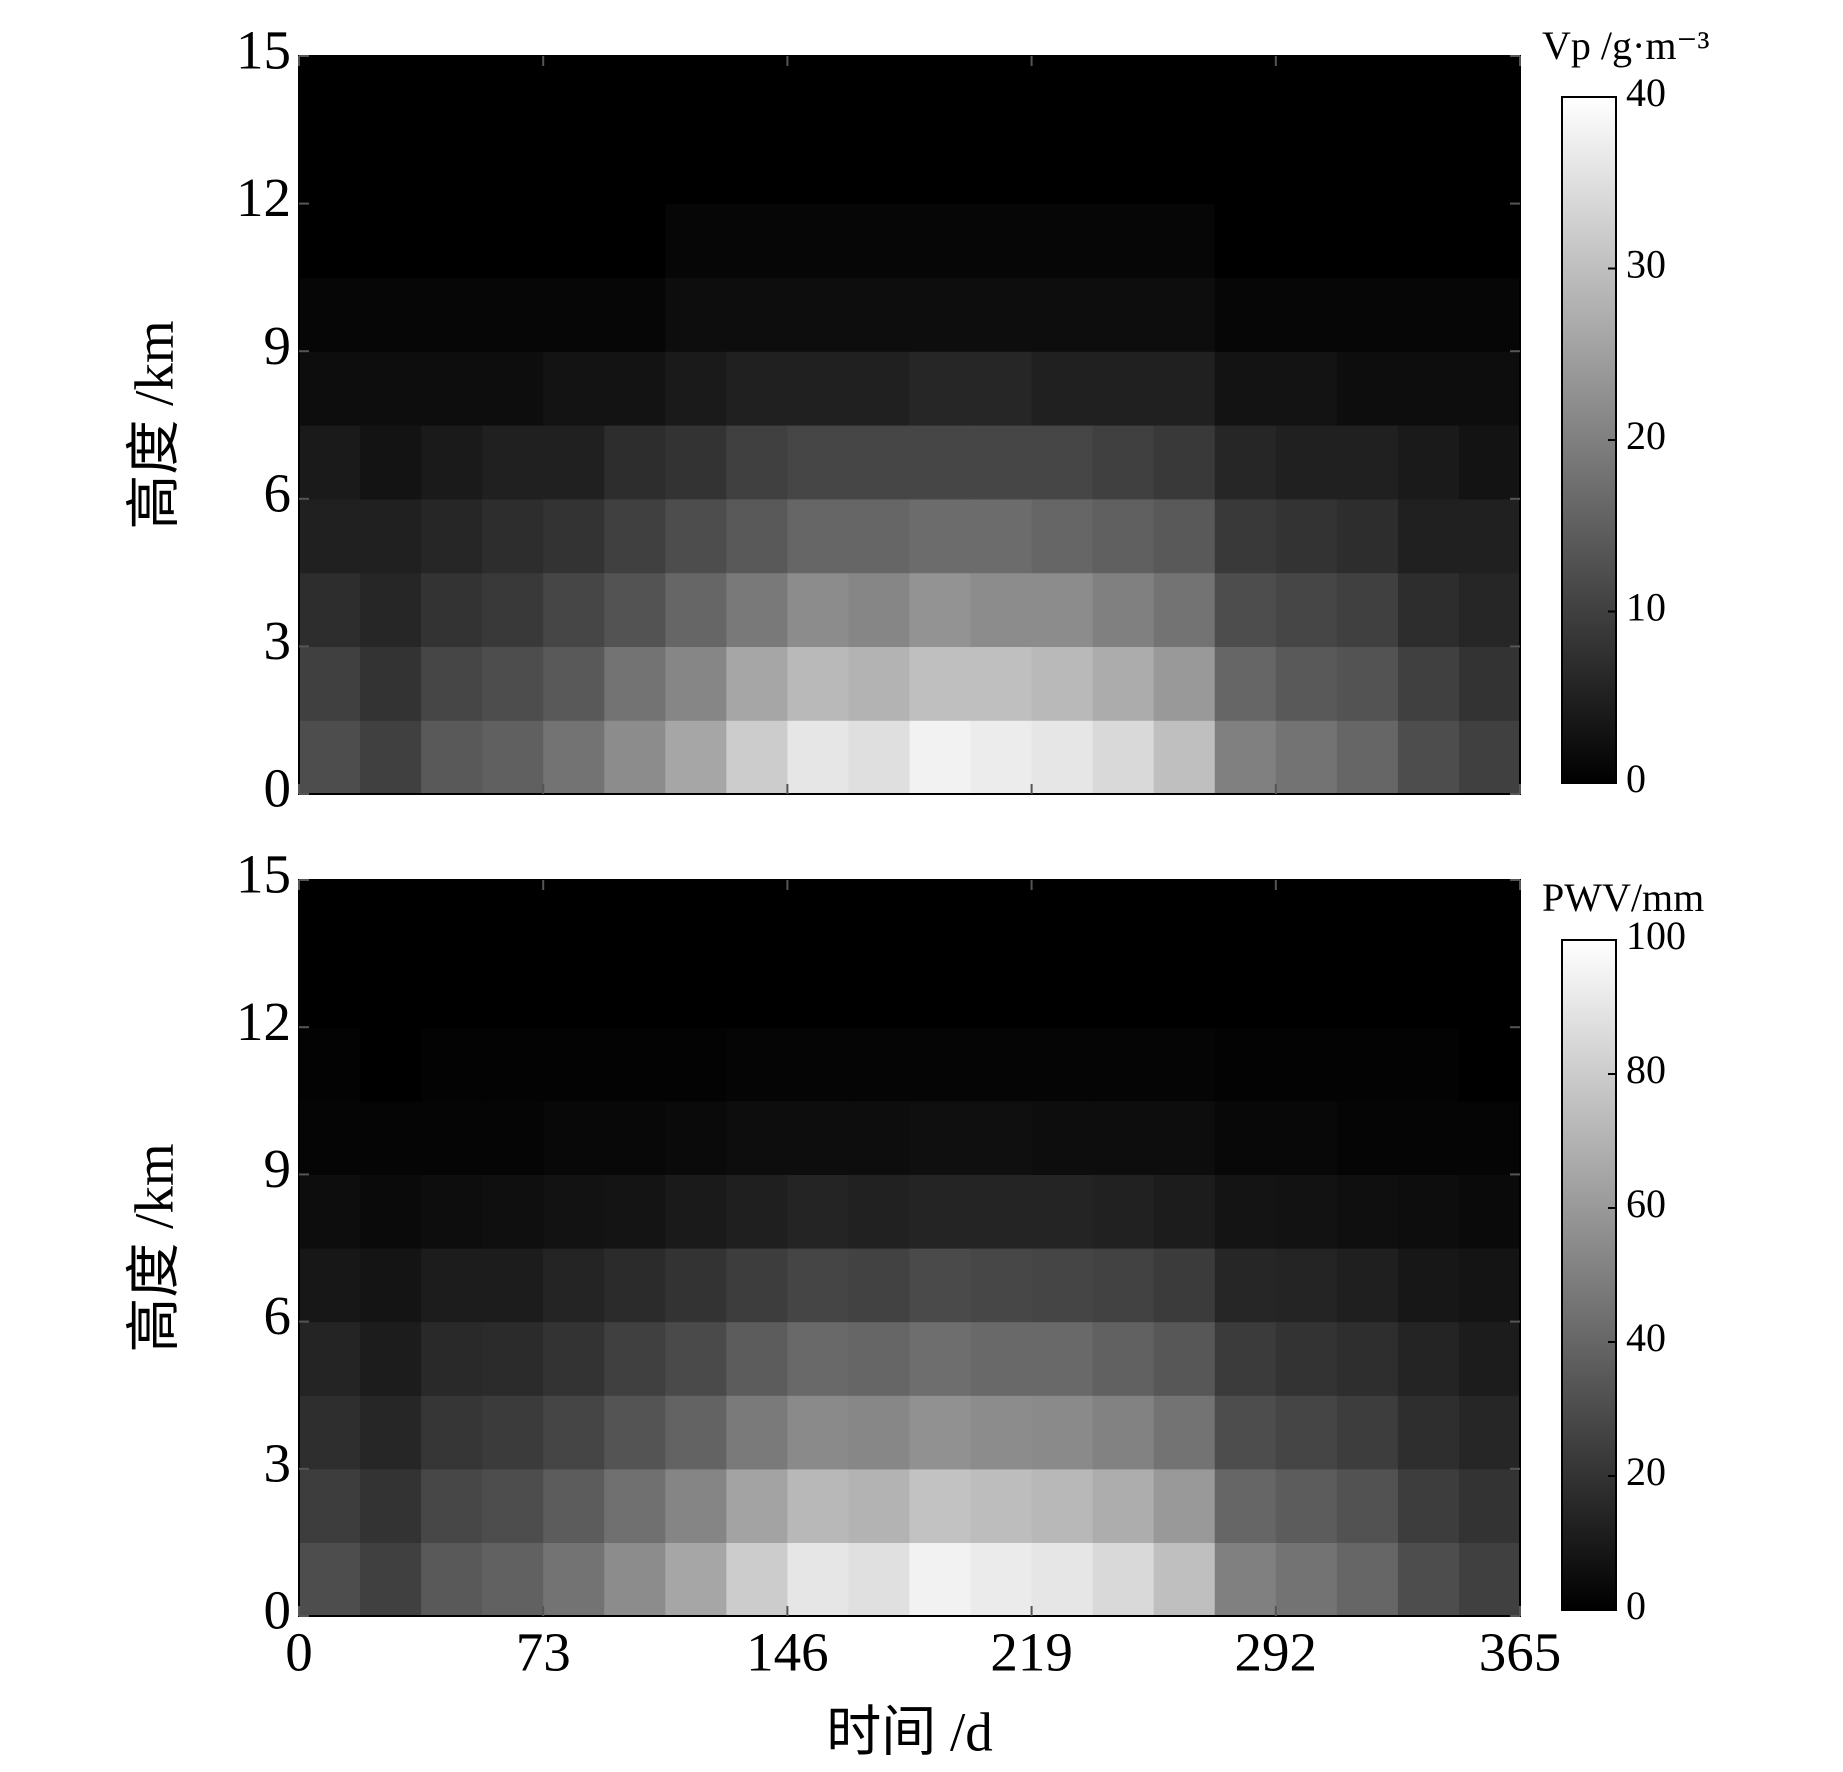 This screenshot has height=1772, width=1843. What do you see at coordinates (278, 788) in the screenshot?
I see `y-tick-label: 0` at bounding box center [278, 788].